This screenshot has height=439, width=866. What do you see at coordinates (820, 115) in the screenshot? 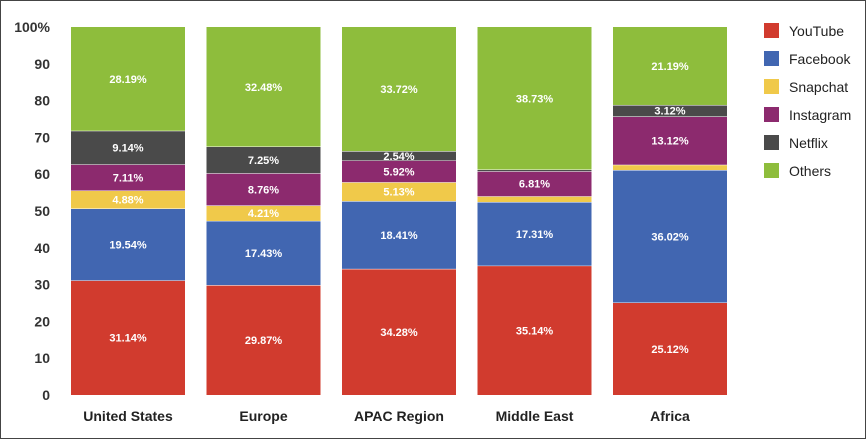
I see `legend-label: Instagram` at bounding box center [820, 115].